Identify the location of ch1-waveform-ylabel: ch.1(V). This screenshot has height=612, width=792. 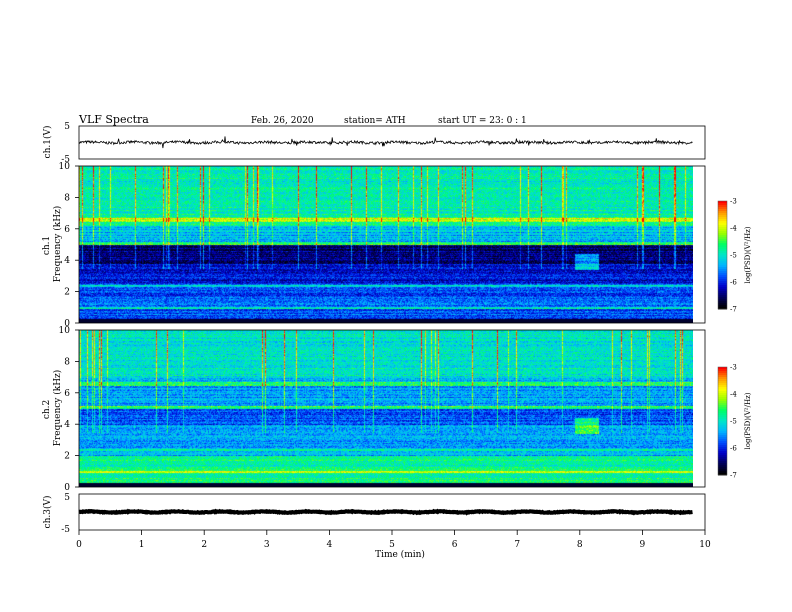
(47, 142).